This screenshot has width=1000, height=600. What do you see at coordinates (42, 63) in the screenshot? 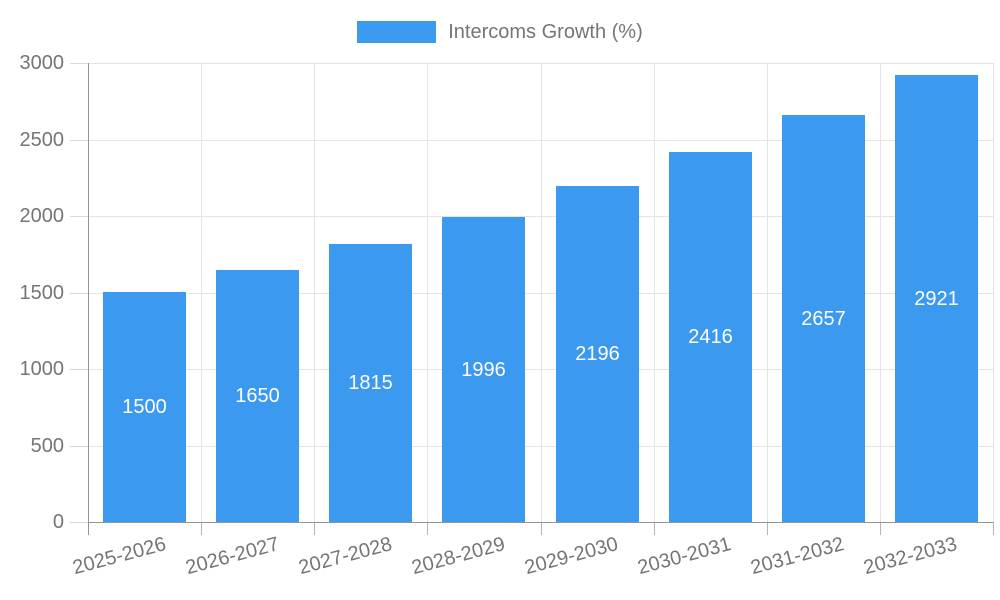
I see `y-tick-label: 3000` at bounding box center [42, 63].